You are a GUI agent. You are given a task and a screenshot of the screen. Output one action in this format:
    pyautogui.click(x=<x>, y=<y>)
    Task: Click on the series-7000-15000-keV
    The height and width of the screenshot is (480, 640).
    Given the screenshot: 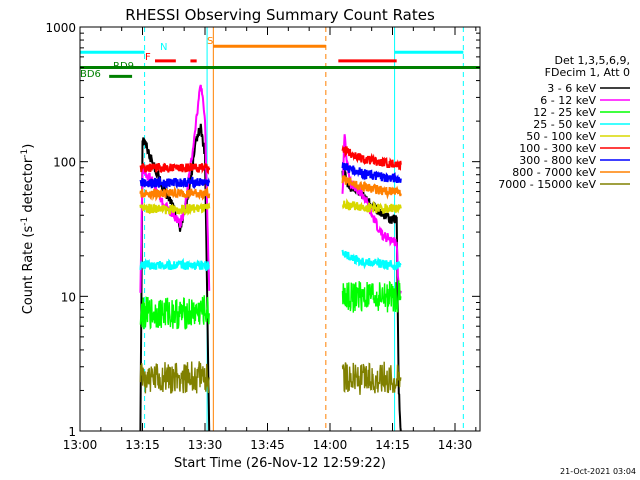 What is the action you would take?
    pyautogui.click(x=270, y=378)
    